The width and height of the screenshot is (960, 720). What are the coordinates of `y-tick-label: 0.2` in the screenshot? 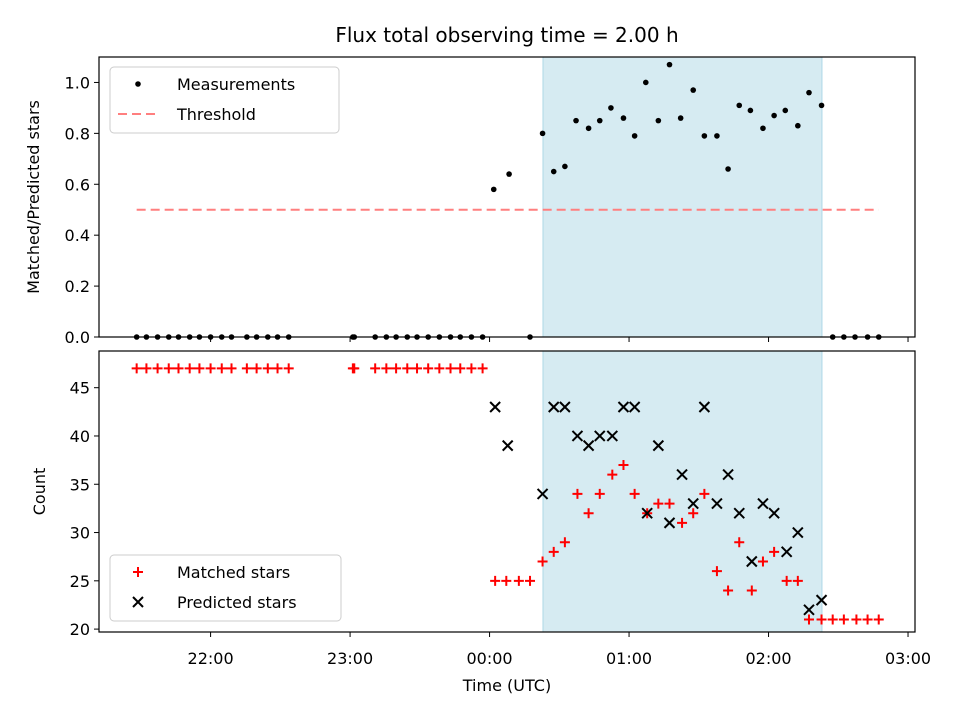 It's located at (77, 286).